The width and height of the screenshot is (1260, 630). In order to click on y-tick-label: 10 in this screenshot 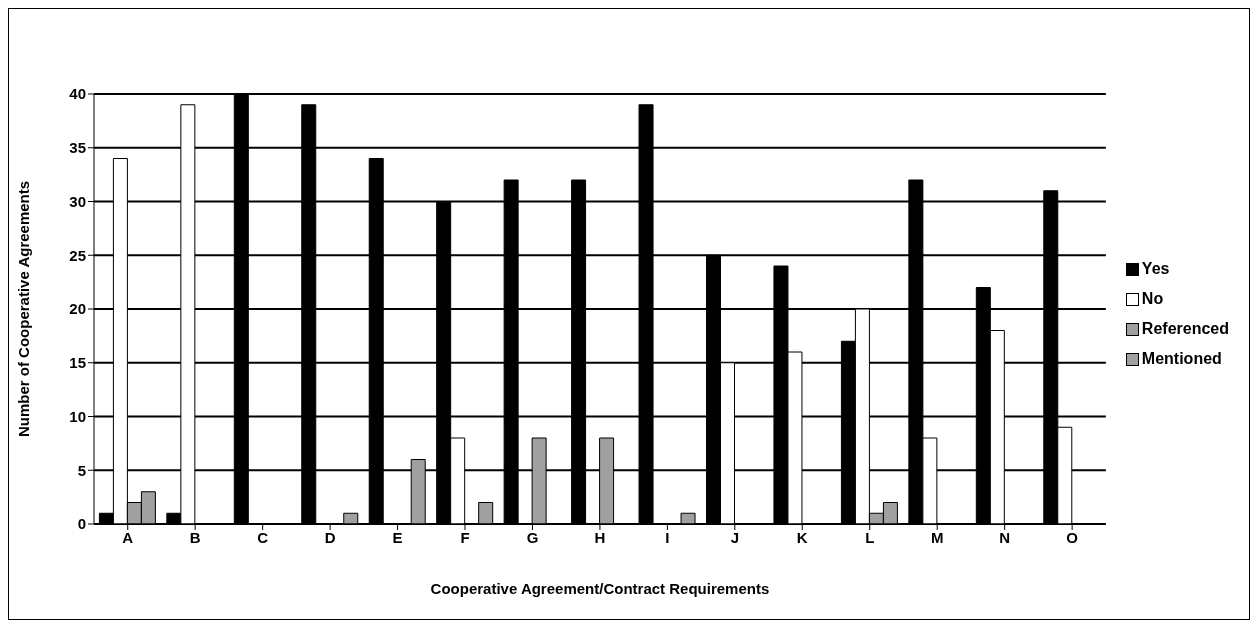, I will do `click(77, 416)`.